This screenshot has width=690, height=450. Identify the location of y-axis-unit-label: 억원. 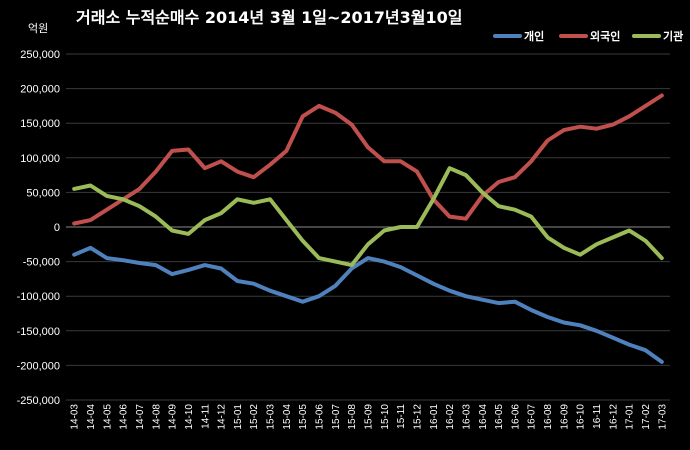
(38, 28).